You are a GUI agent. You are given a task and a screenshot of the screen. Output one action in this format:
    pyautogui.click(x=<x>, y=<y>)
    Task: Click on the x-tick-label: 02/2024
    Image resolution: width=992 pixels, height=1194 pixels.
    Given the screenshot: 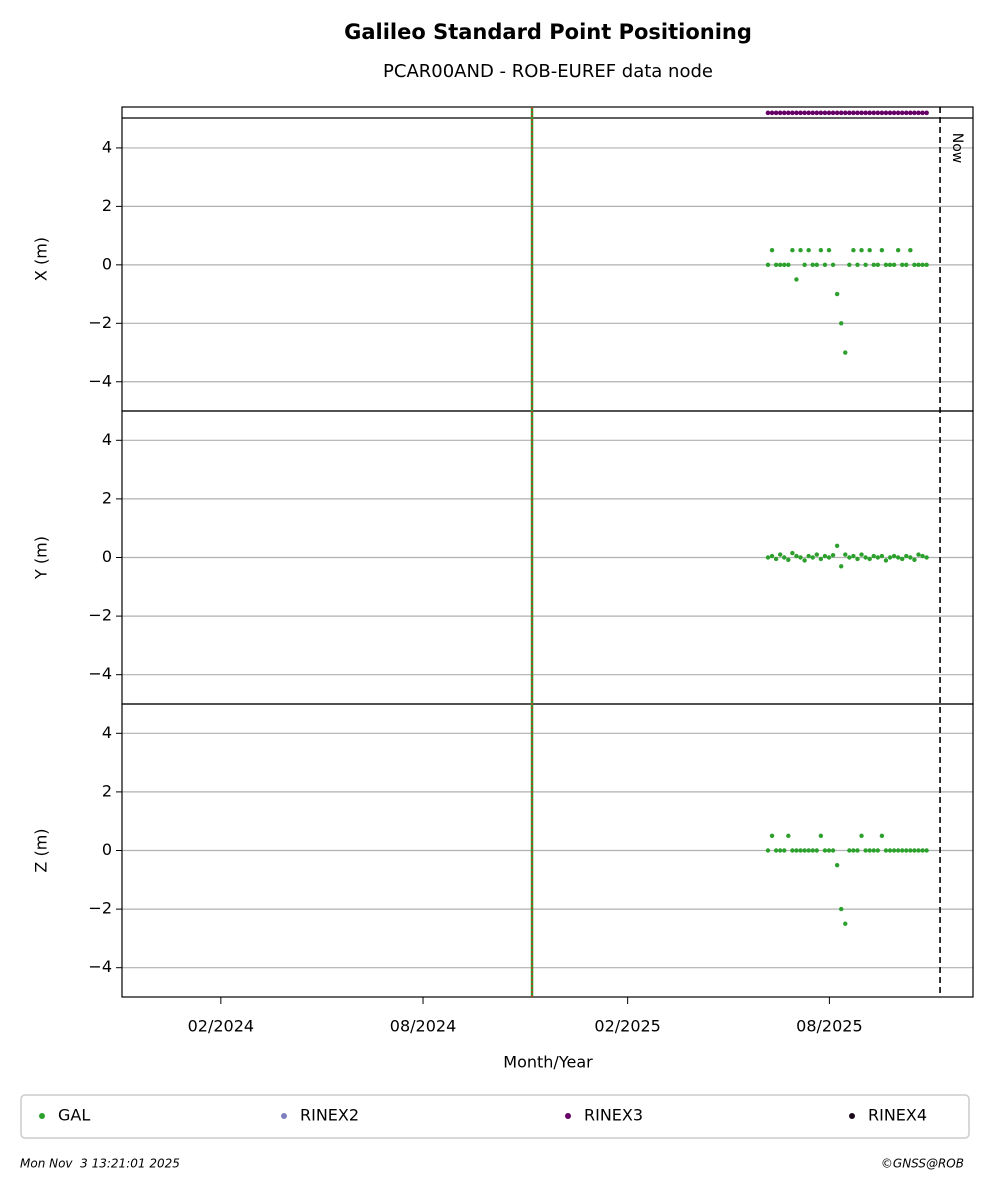 What is the action you would take?
    pyautogui.click(x=221, y=1026)
    